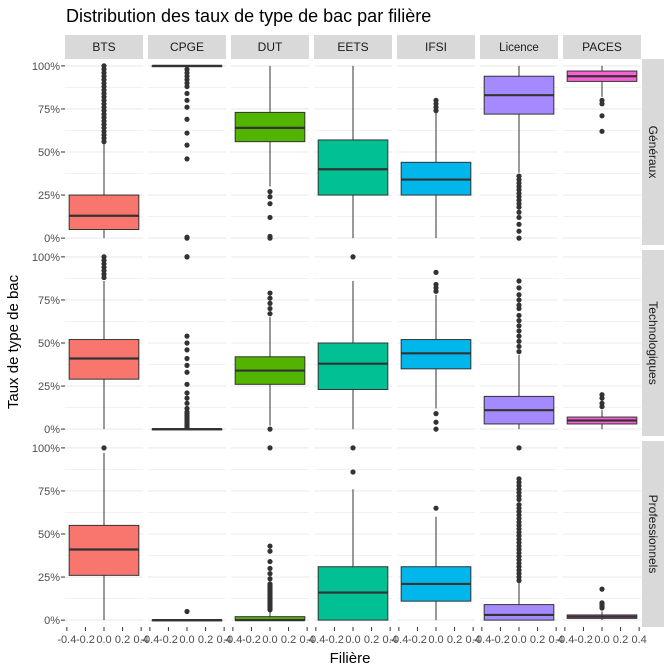  I want to click on column-strip-ifsi, so click(436, 47).